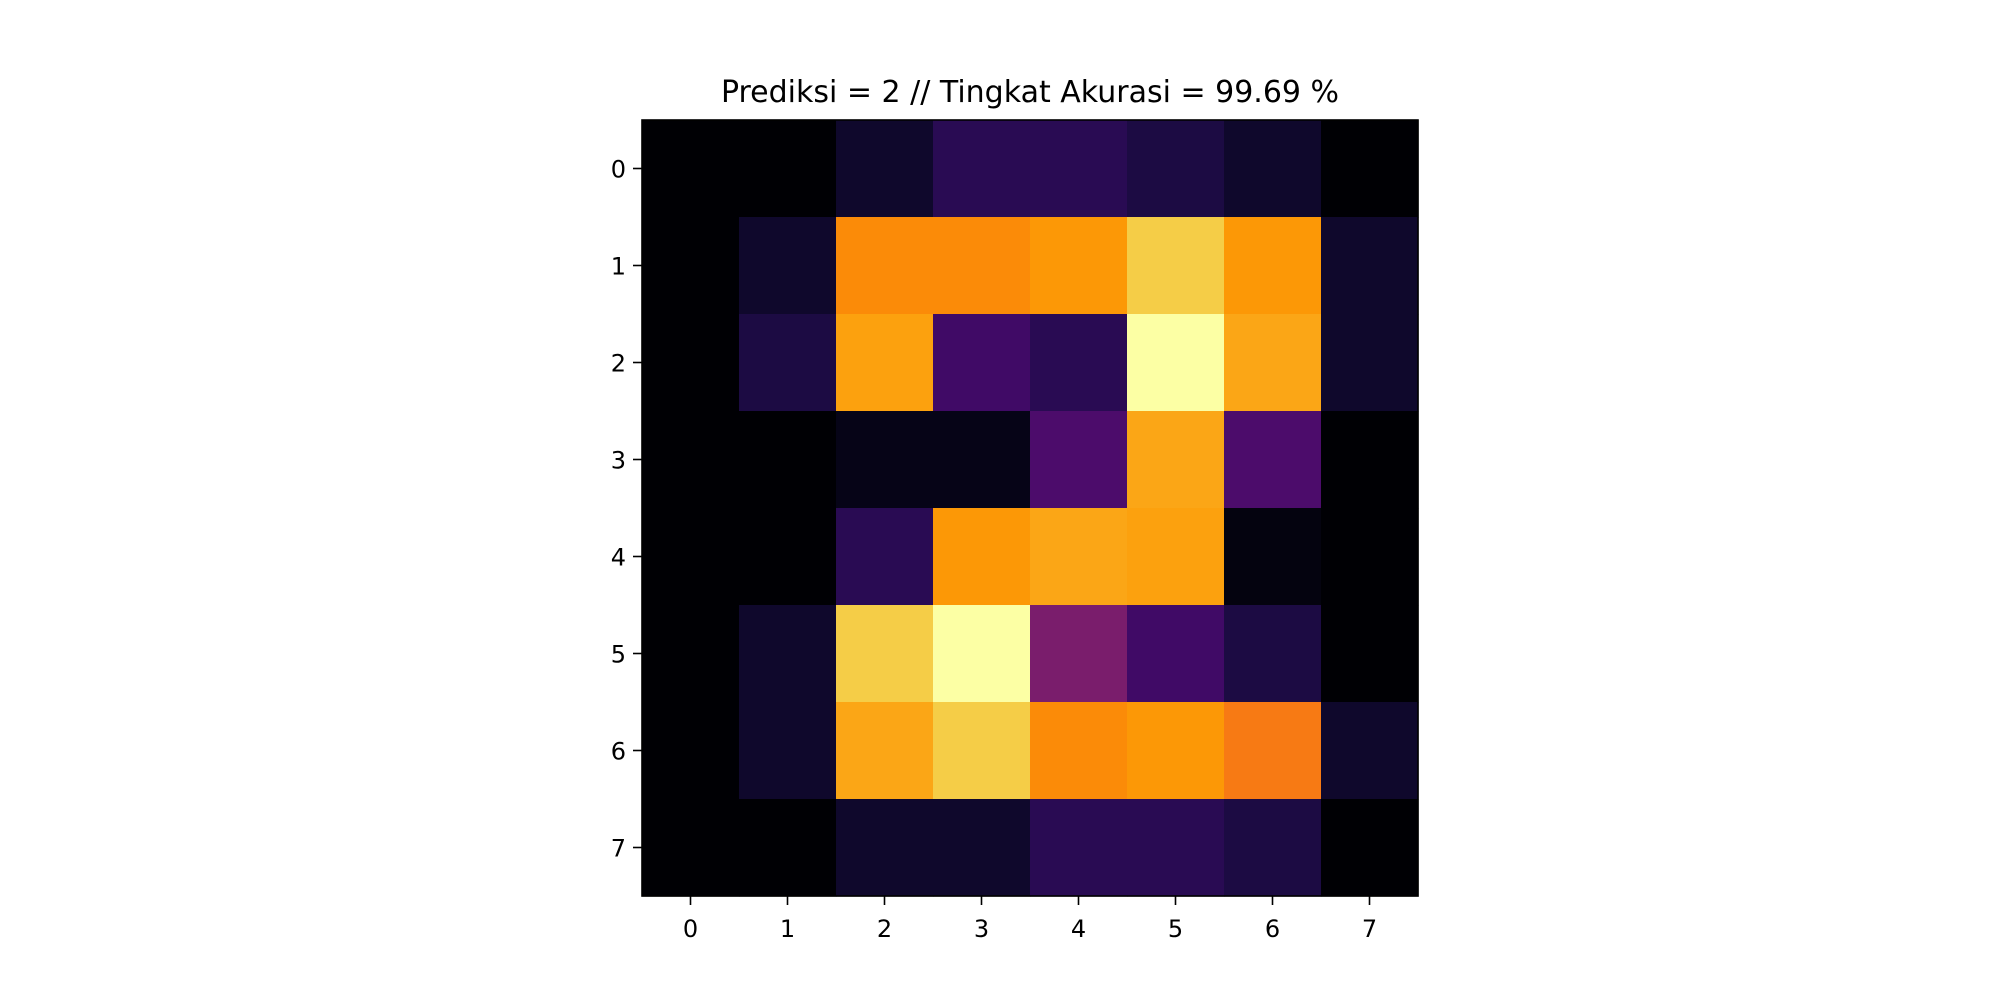  What do you see at coordinates (982, 363) in the screenshot?
I see `heatmap-cell-r2-c3` at bounding box center [982, 363].